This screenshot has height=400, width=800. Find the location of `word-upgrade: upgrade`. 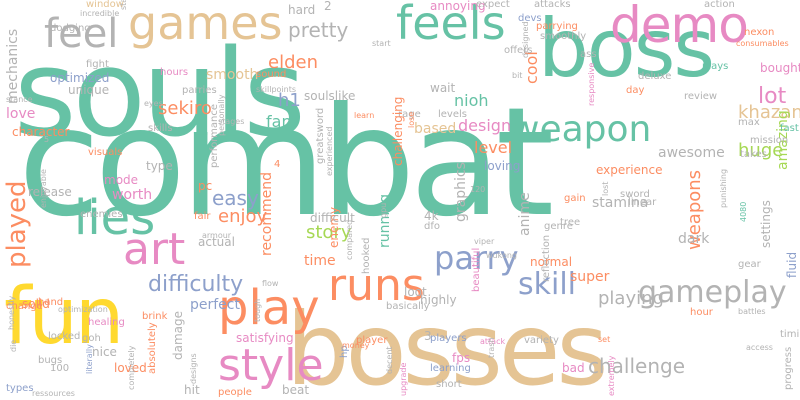

word-upgrade: upgrade is located at coordinates (403, 379).